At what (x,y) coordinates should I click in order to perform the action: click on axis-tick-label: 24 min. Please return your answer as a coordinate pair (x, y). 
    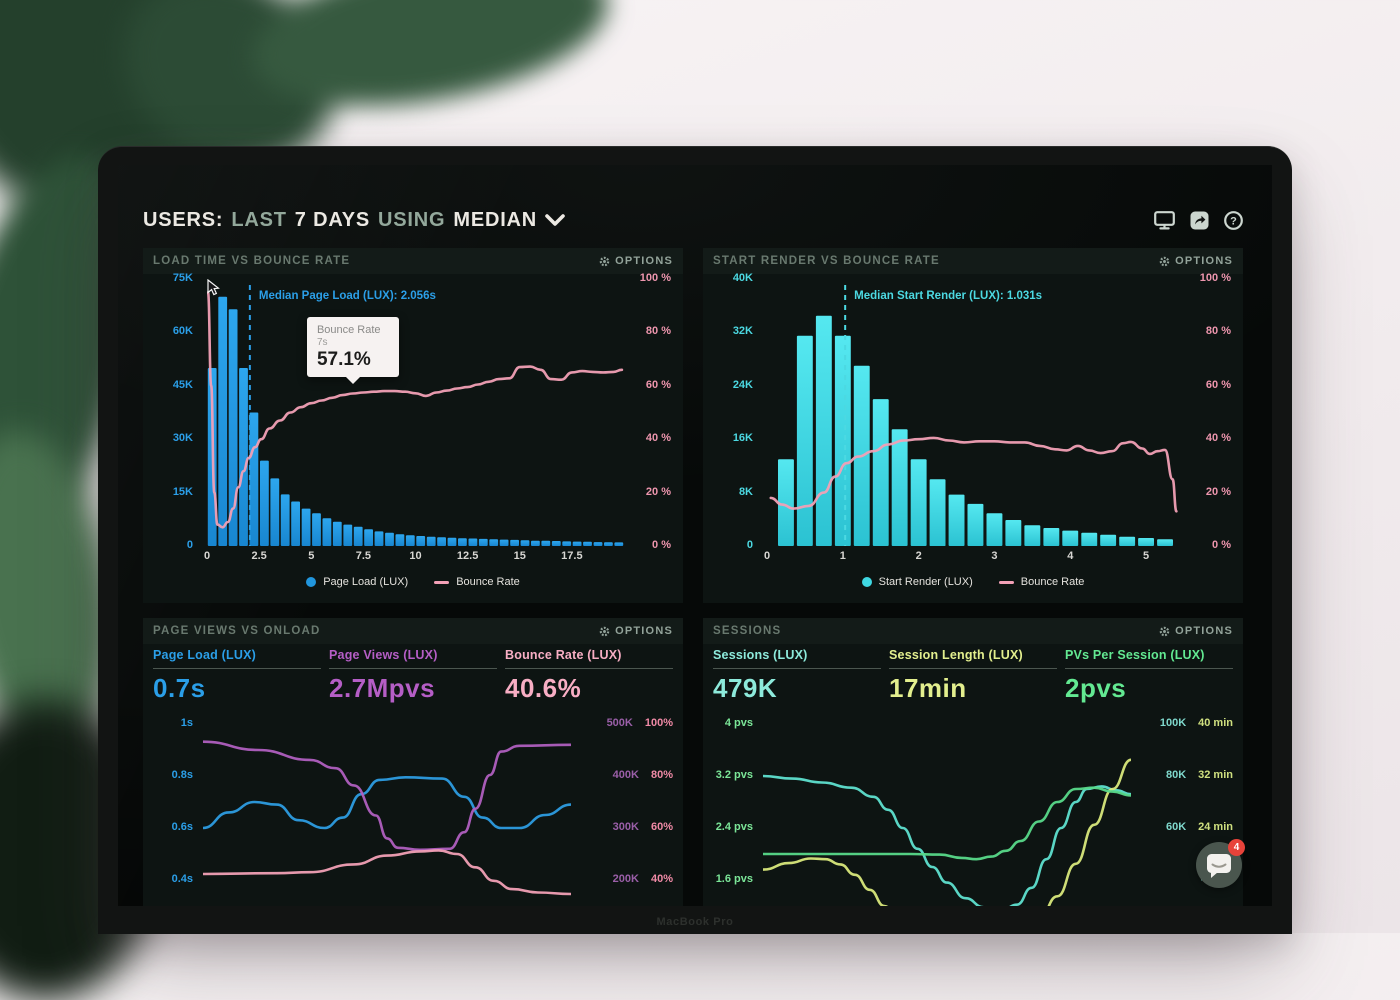
    Looking at the image, I should click on (1215, 827).